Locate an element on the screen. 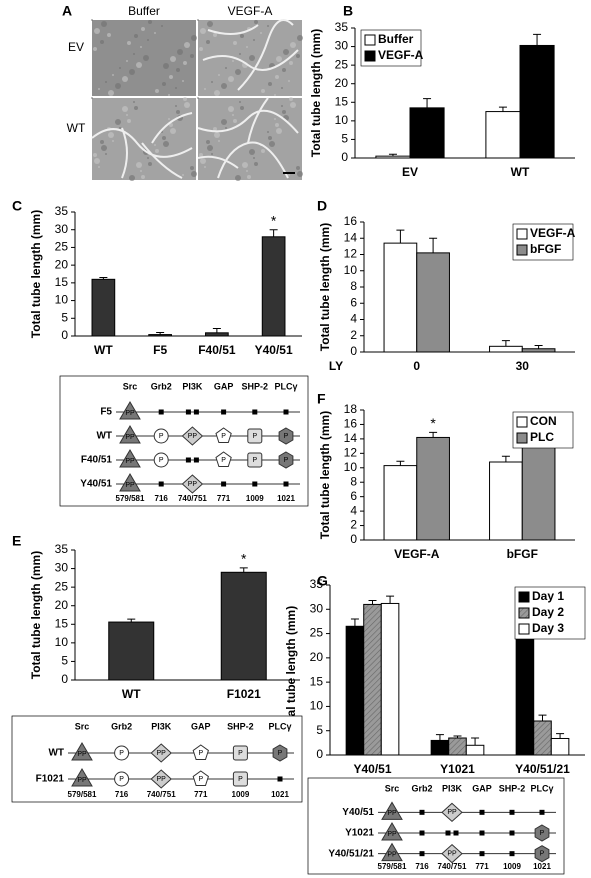 This screenshot has width=591, height=878. y-tick-label: 25 is located at coordinates (342, 64).